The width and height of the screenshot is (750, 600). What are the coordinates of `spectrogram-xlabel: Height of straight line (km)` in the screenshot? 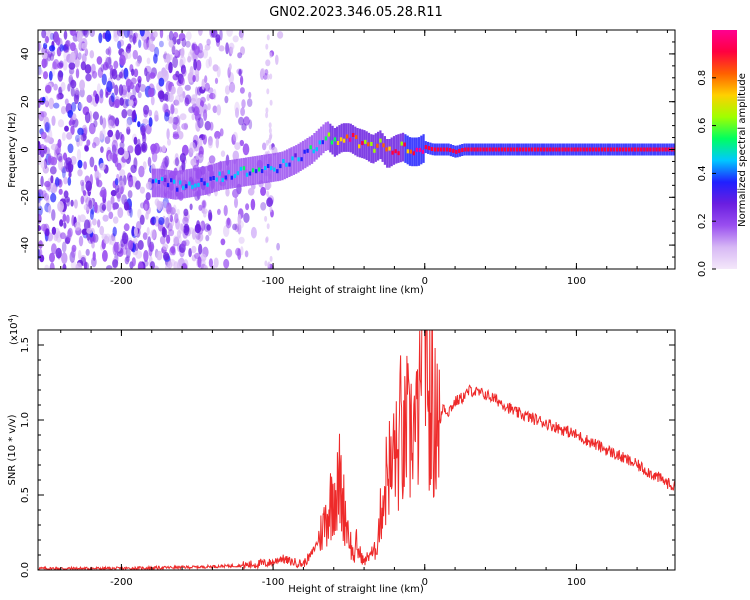 It's located at (356, 290).